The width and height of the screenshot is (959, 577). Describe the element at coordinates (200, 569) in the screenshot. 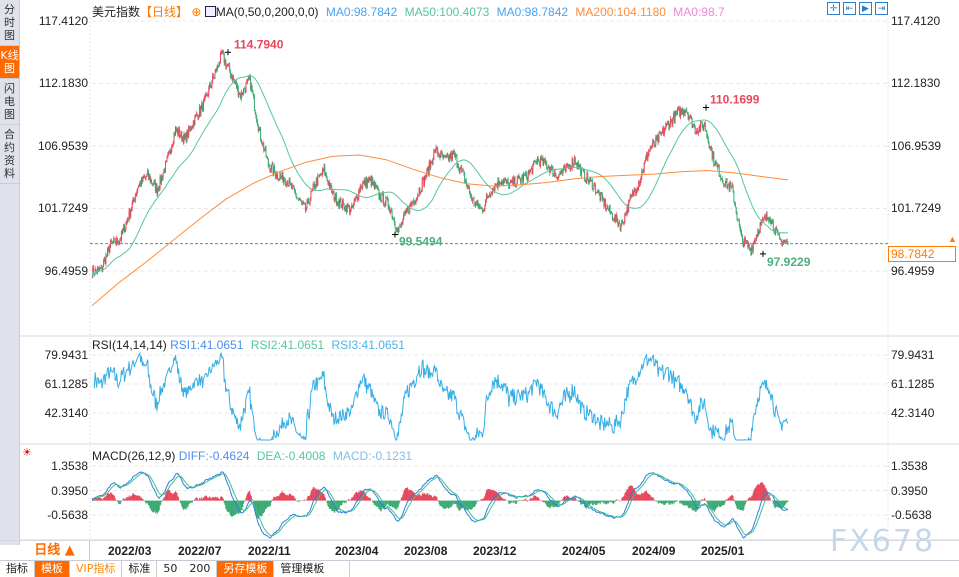

I see `ma200-button: 200` at that location.